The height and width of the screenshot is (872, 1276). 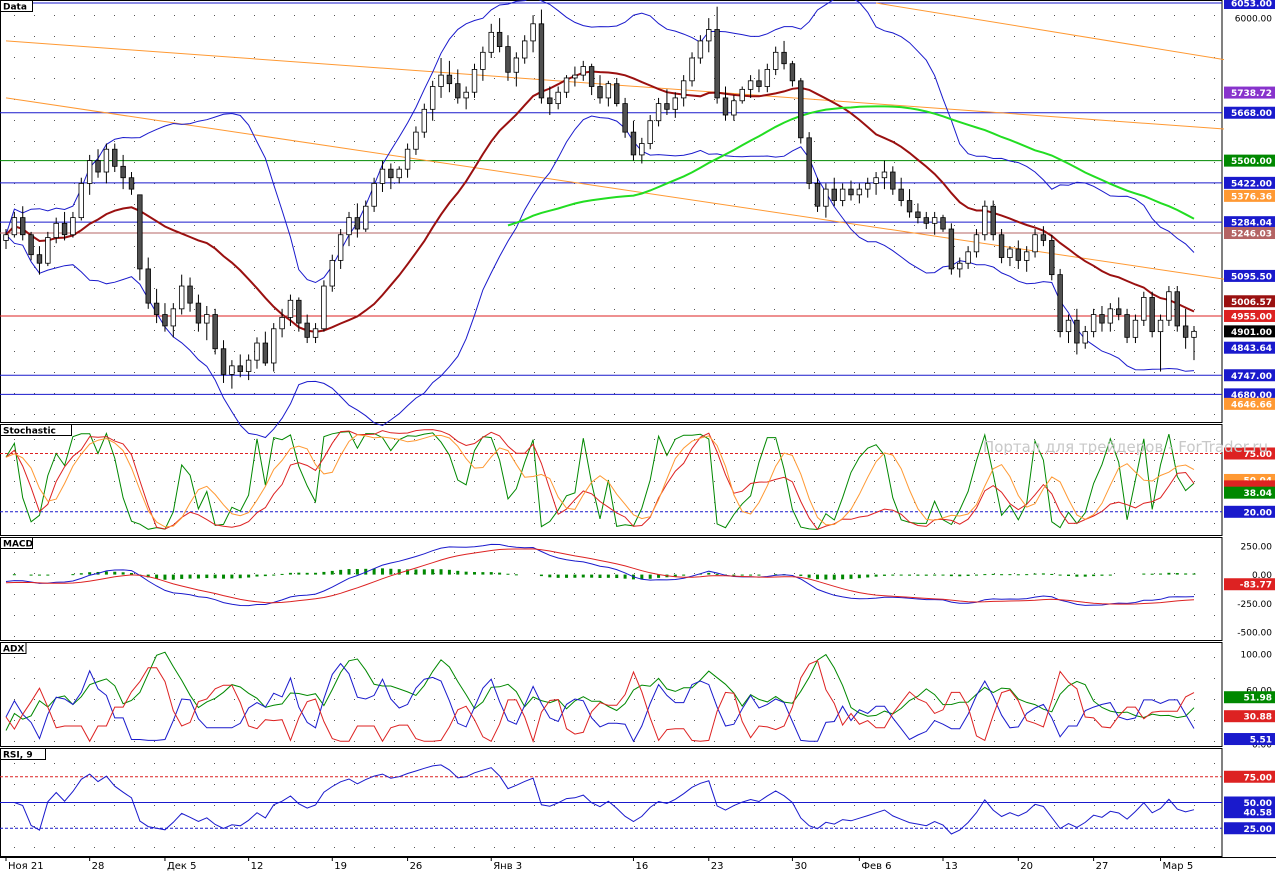 What do you see at coordinates (1257, 547) in the screenshot?
I see `y-tick-label: 250.00` at bounding box center [1257, 547].